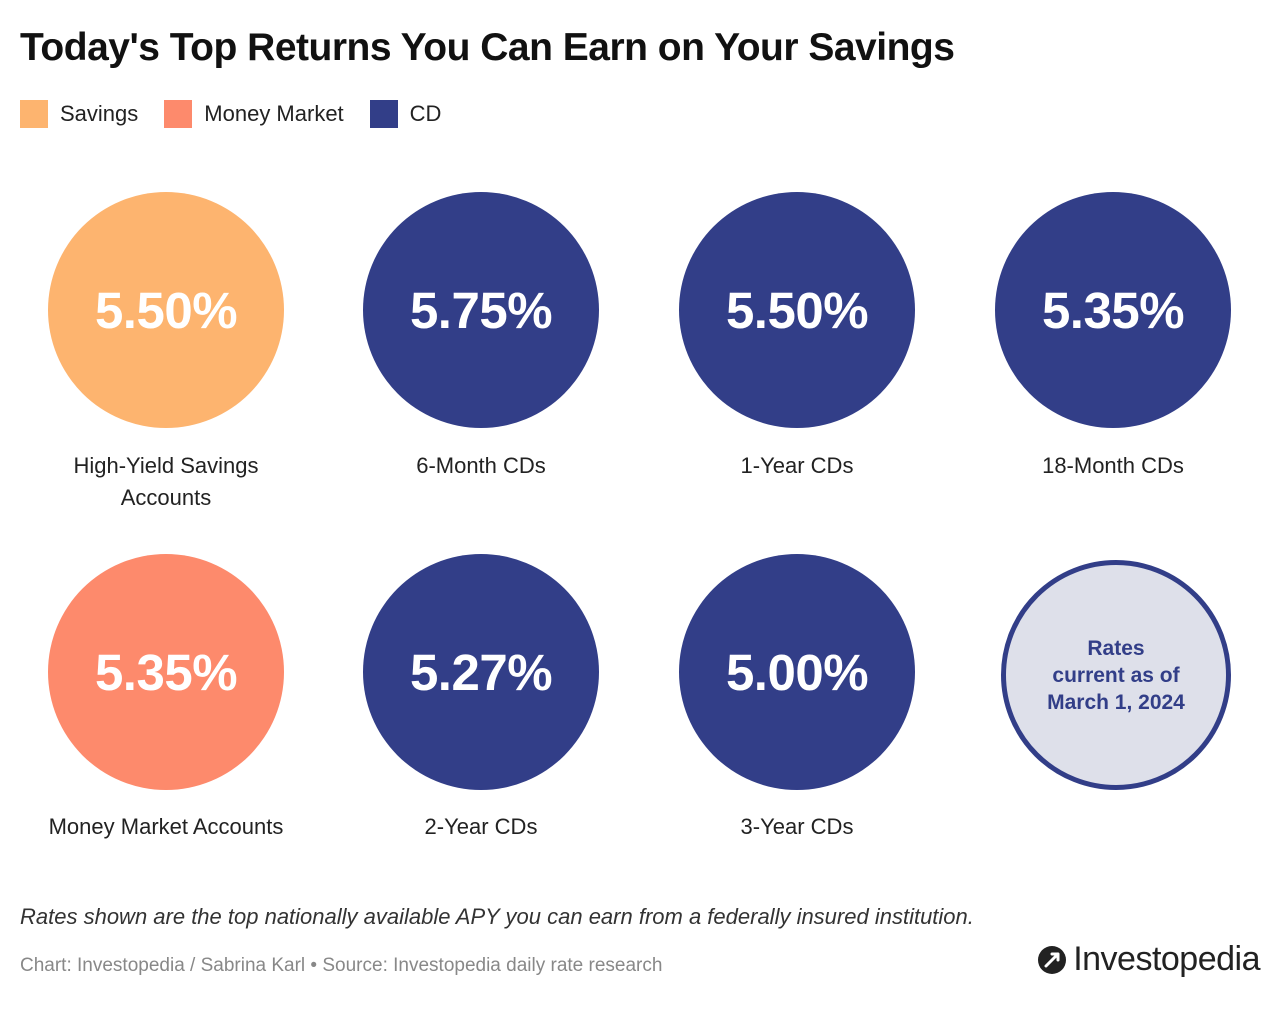  I want to click on legend-item-money-market: Money Market, so click(254, 114).